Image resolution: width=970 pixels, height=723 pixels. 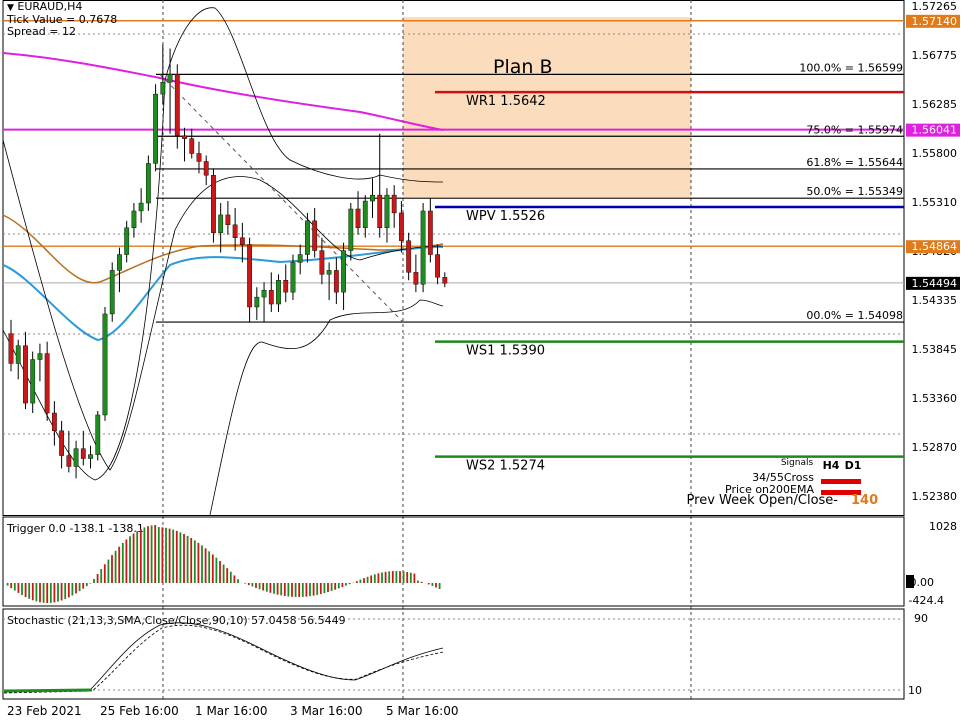 I want to click on time-axis-label: 5 Mar 16:00, so click(x=422, y=711).